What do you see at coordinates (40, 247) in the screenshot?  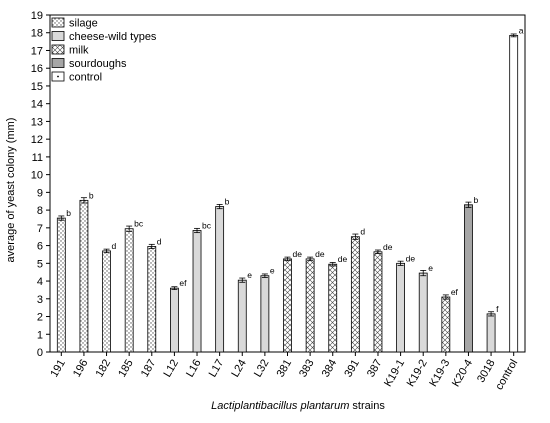 I see `y-tick-label: 6` at bounding box center [40, 247].